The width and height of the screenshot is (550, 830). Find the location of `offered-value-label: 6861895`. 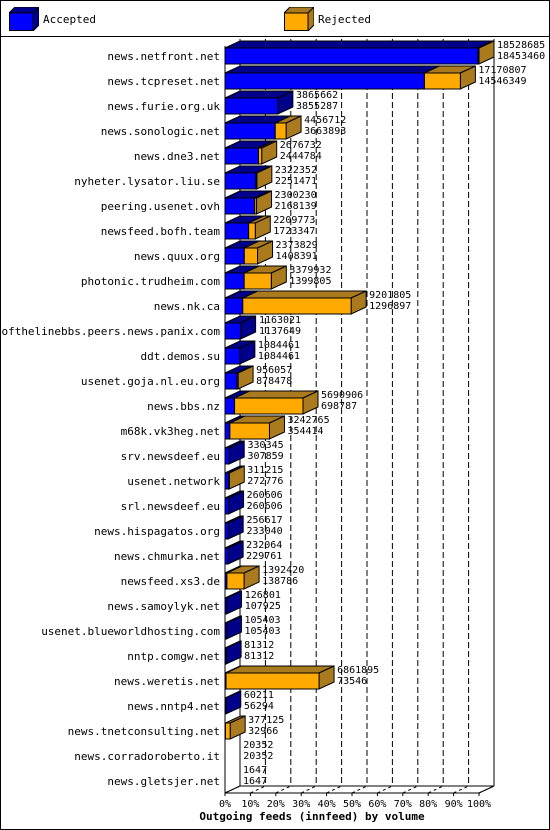

offered-value-label: 6861895 is located at coordinates (358, 670).